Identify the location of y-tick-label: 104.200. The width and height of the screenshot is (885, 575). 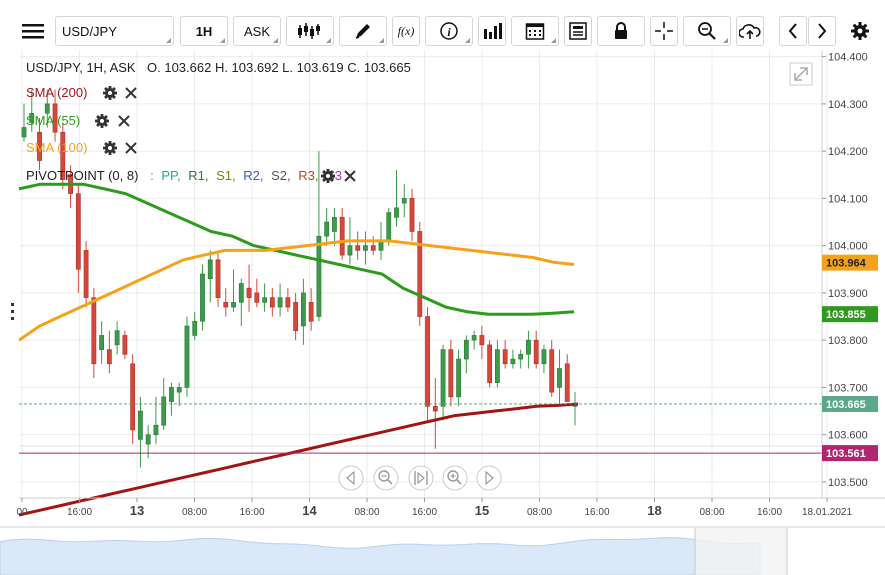
(848, 152).